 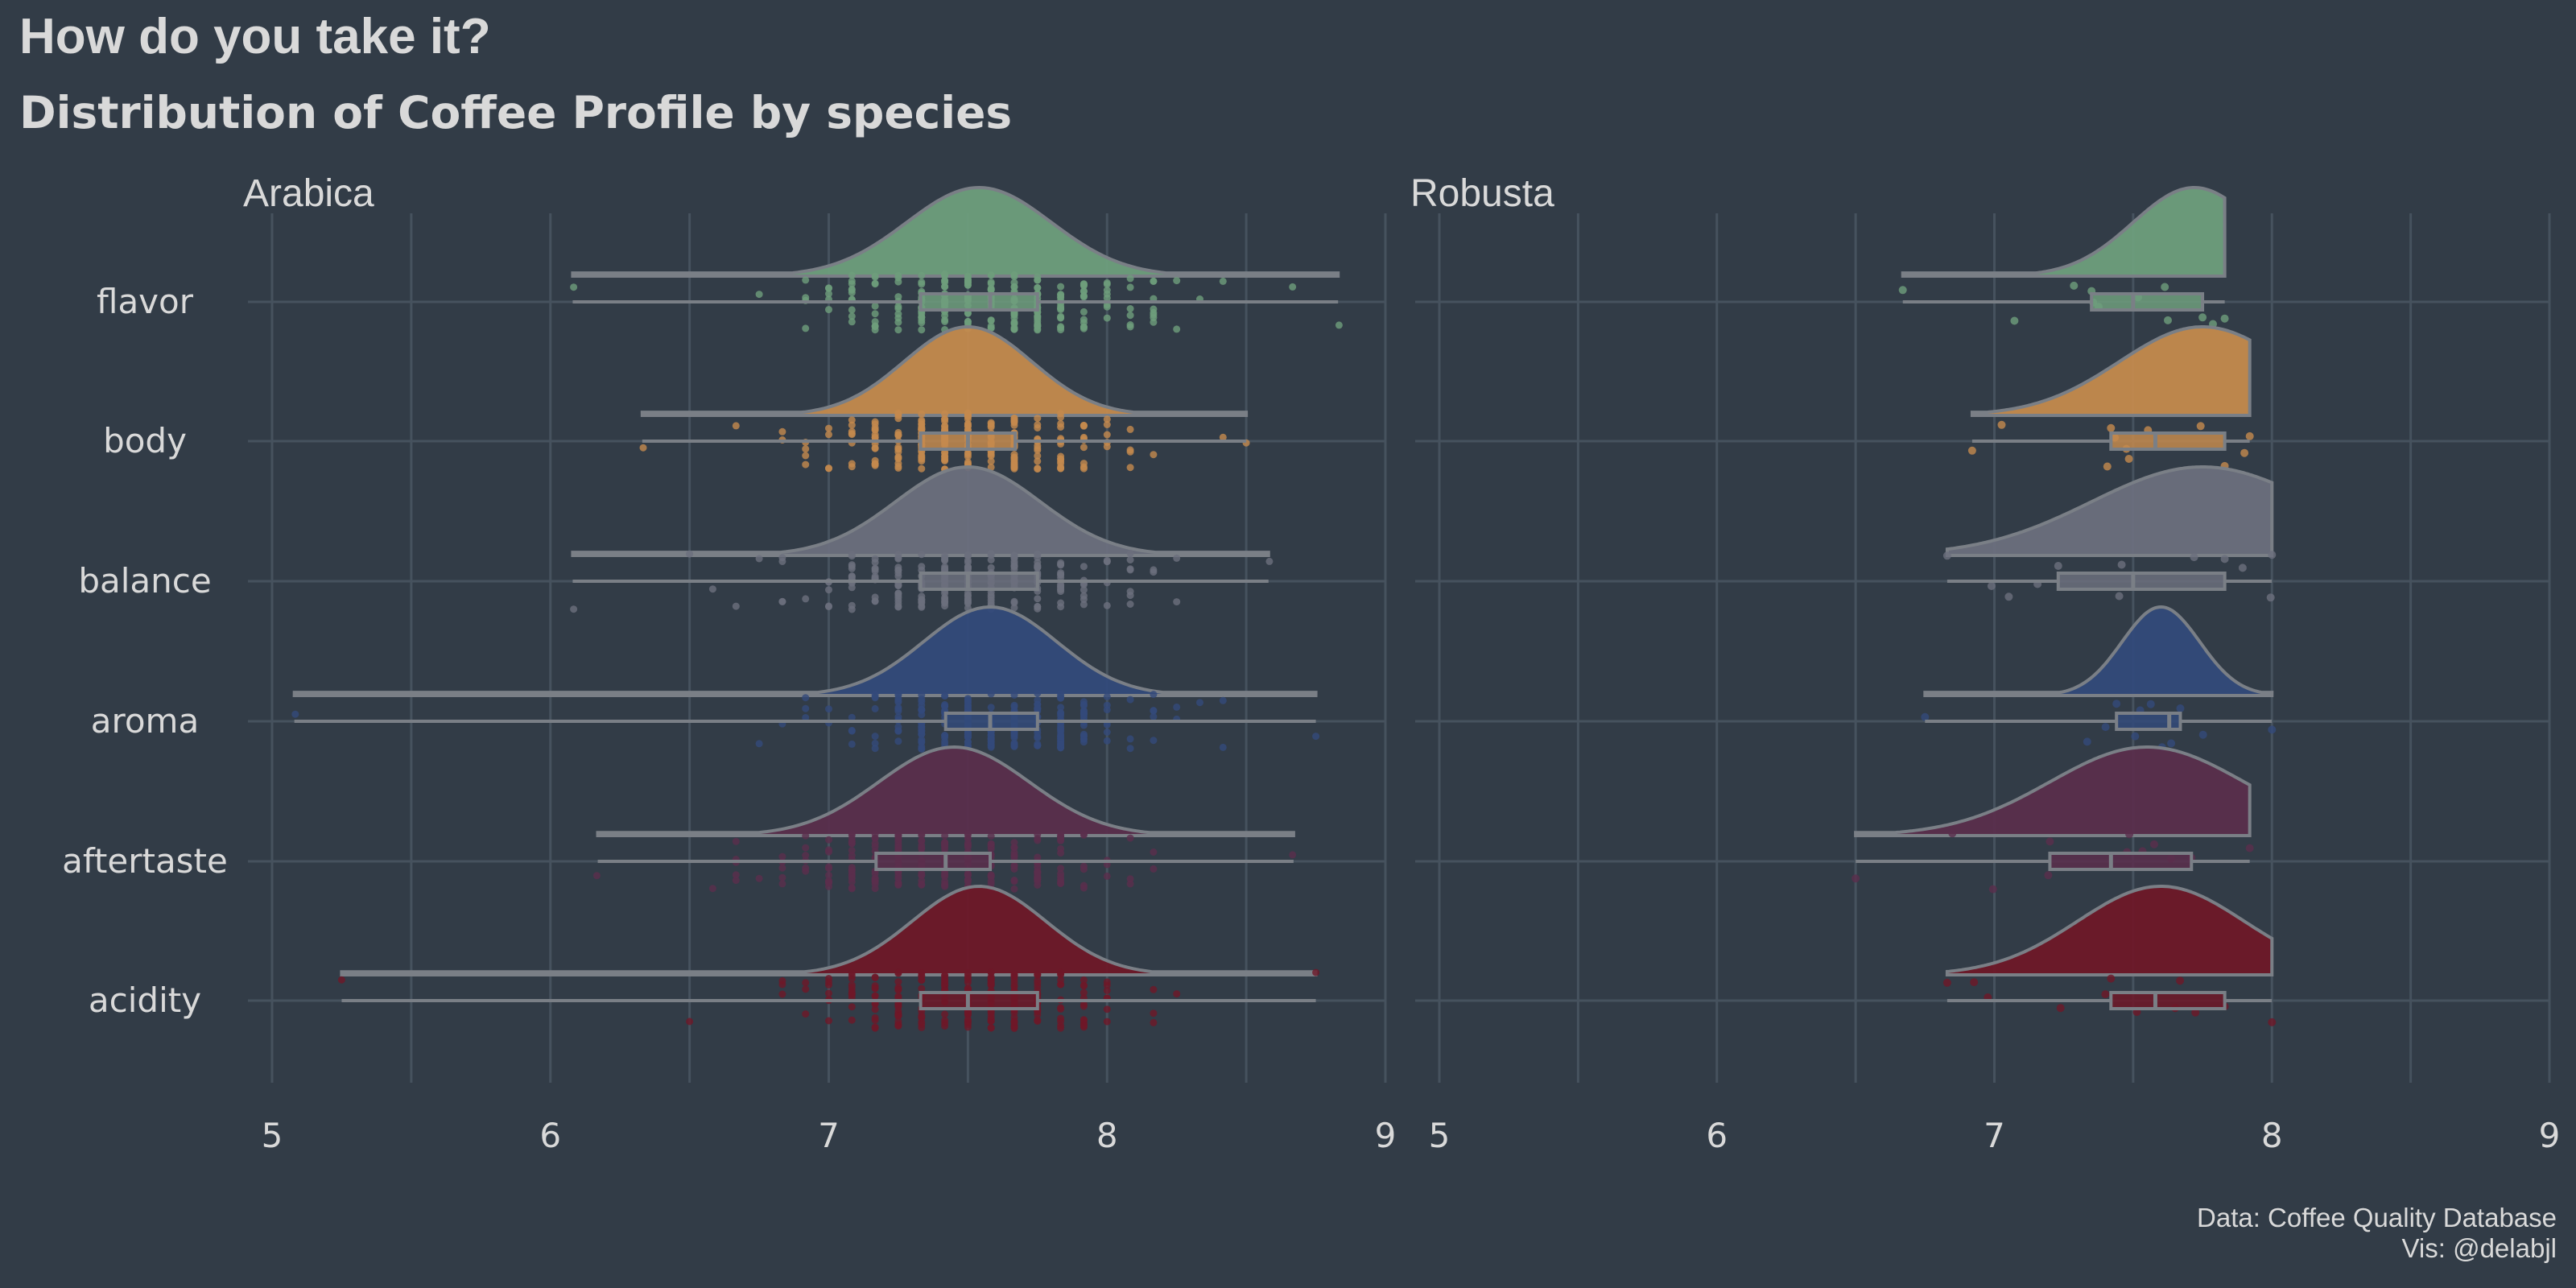 What do you see at coordinates (145, 441) in the screenshot?
I see `category-label-body: body` at bounding box center [145, 441].